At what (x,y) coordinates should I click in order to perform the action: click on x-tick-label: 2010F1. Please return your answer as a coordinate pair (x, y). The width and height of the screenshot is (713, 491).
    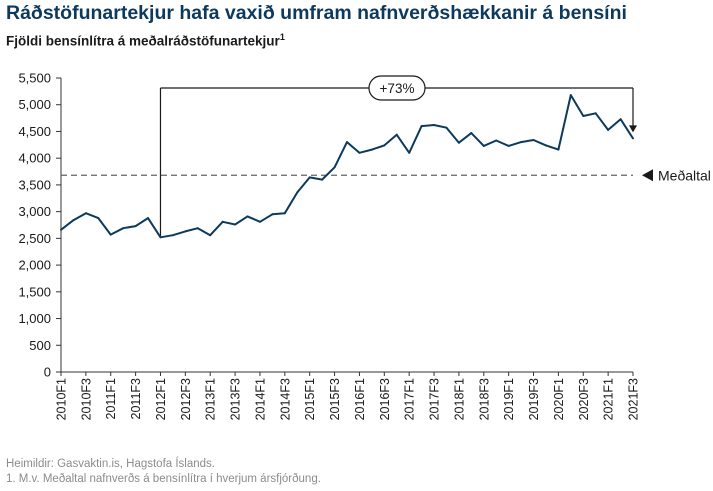
    Looking at the image, I should click on (62, 399).